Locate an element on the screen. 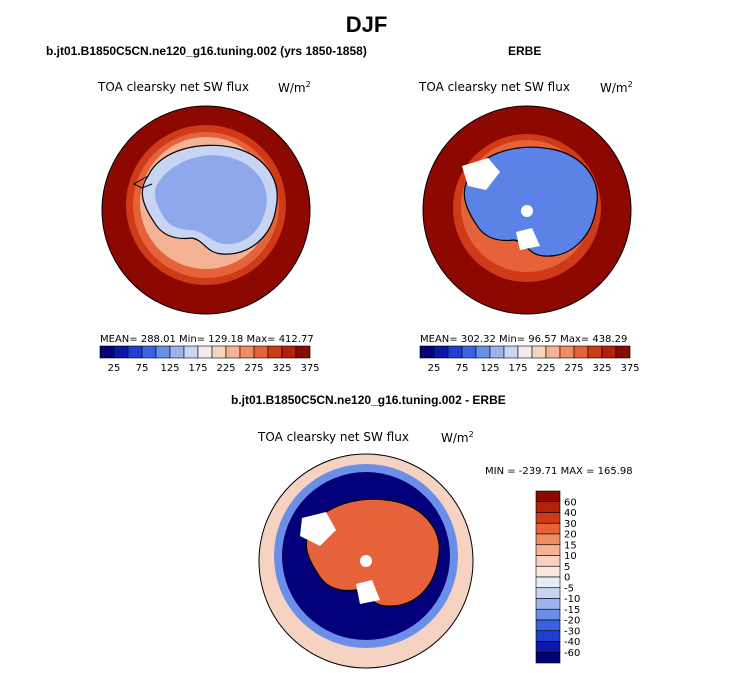  colorbar-tick-label: 20 is located at coordinates (570, 535).